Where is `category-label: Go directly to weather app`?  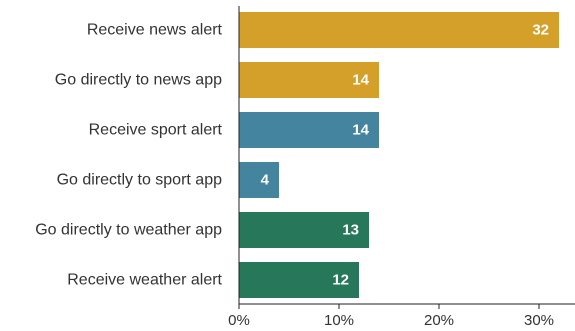
category-label: Go directly to weather app is located at coordinates (128, 230).